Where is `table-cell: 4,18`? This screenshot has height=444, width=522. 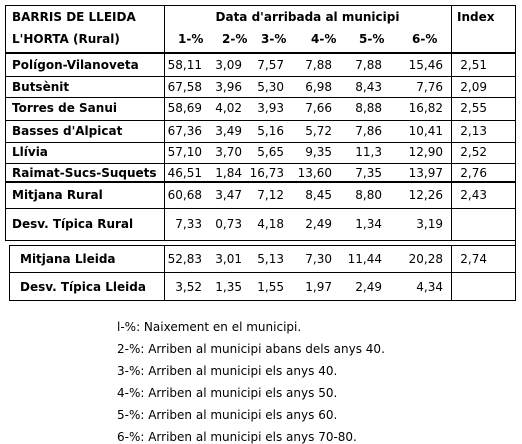 table-cell: 4,18 is located at coordinates (270, 224).